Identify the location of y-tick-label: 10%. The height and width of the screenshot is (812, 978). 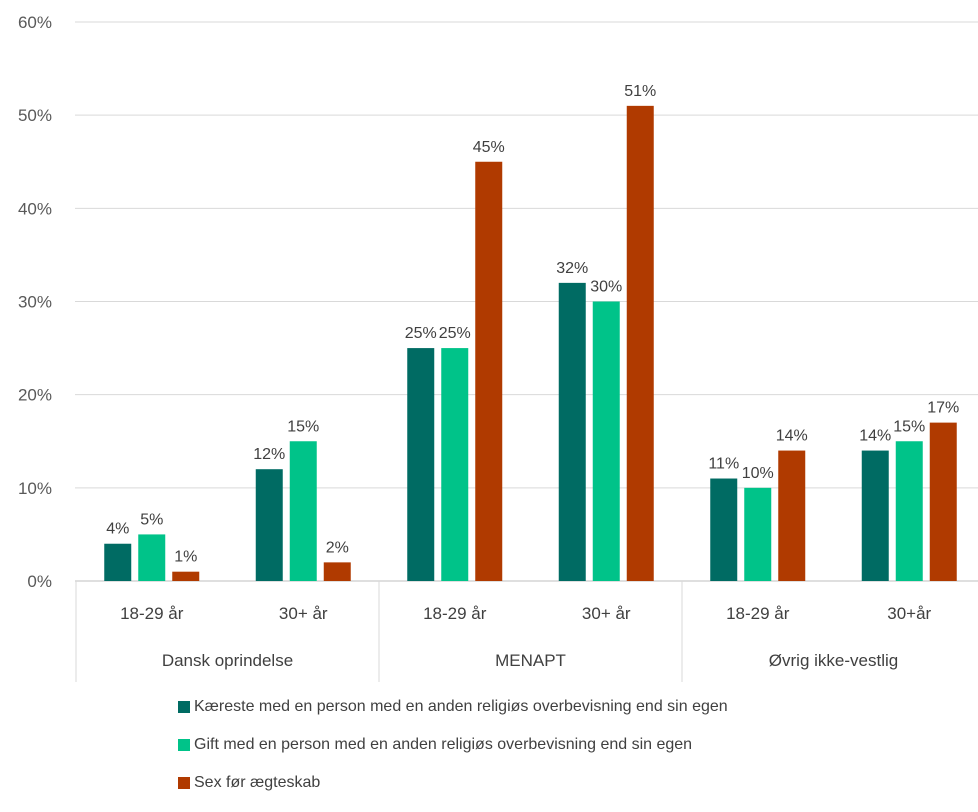
(35, 488).